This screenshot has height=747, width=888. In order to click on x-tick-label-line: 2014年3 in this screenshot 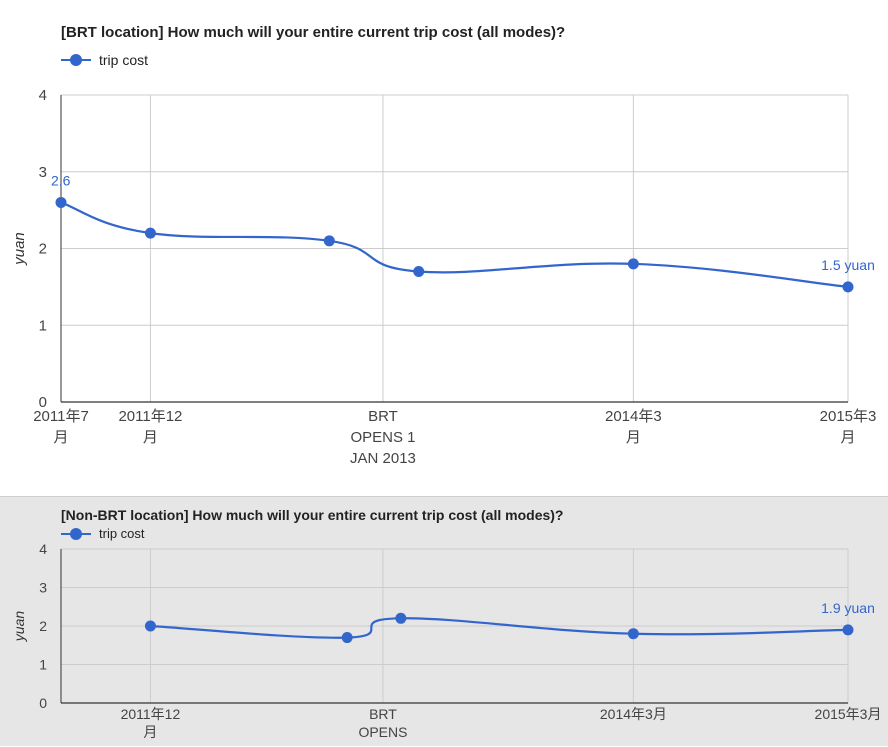, I will do `click(633, 416)`.